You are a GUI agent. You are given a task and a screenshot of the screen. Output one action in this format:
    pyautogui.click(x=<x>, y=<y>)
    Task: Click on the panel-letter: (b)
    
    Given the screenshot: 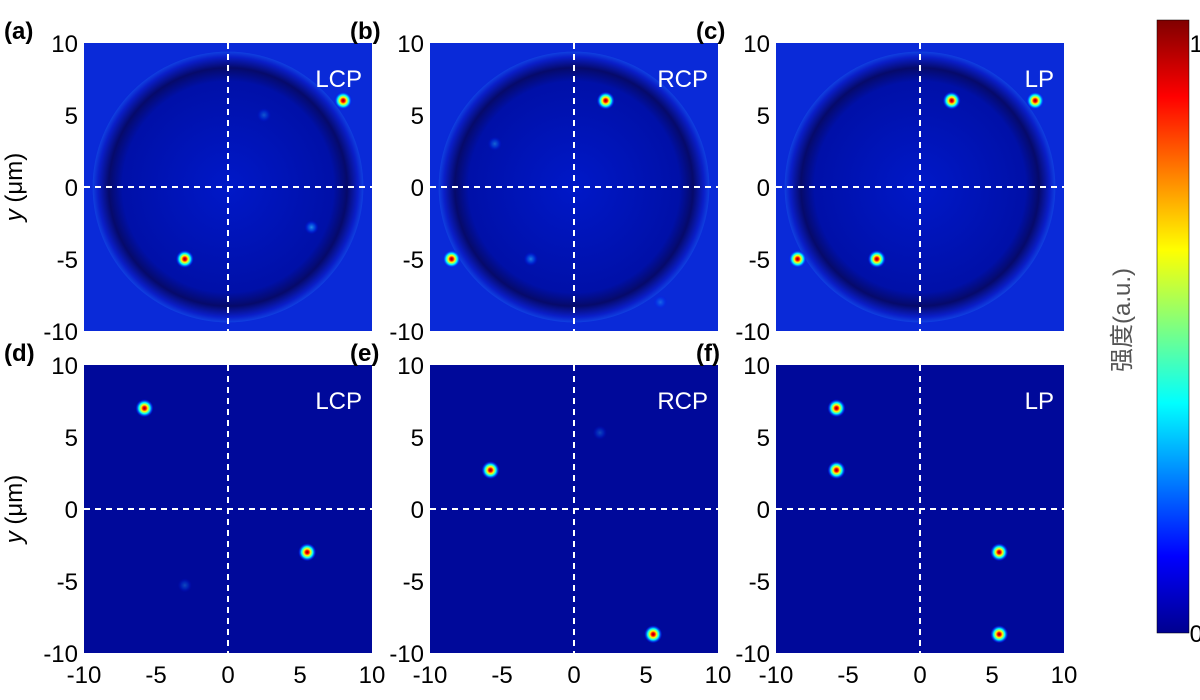 What is the action you would take?
    pyautogui.click(x=365, y=31)
    